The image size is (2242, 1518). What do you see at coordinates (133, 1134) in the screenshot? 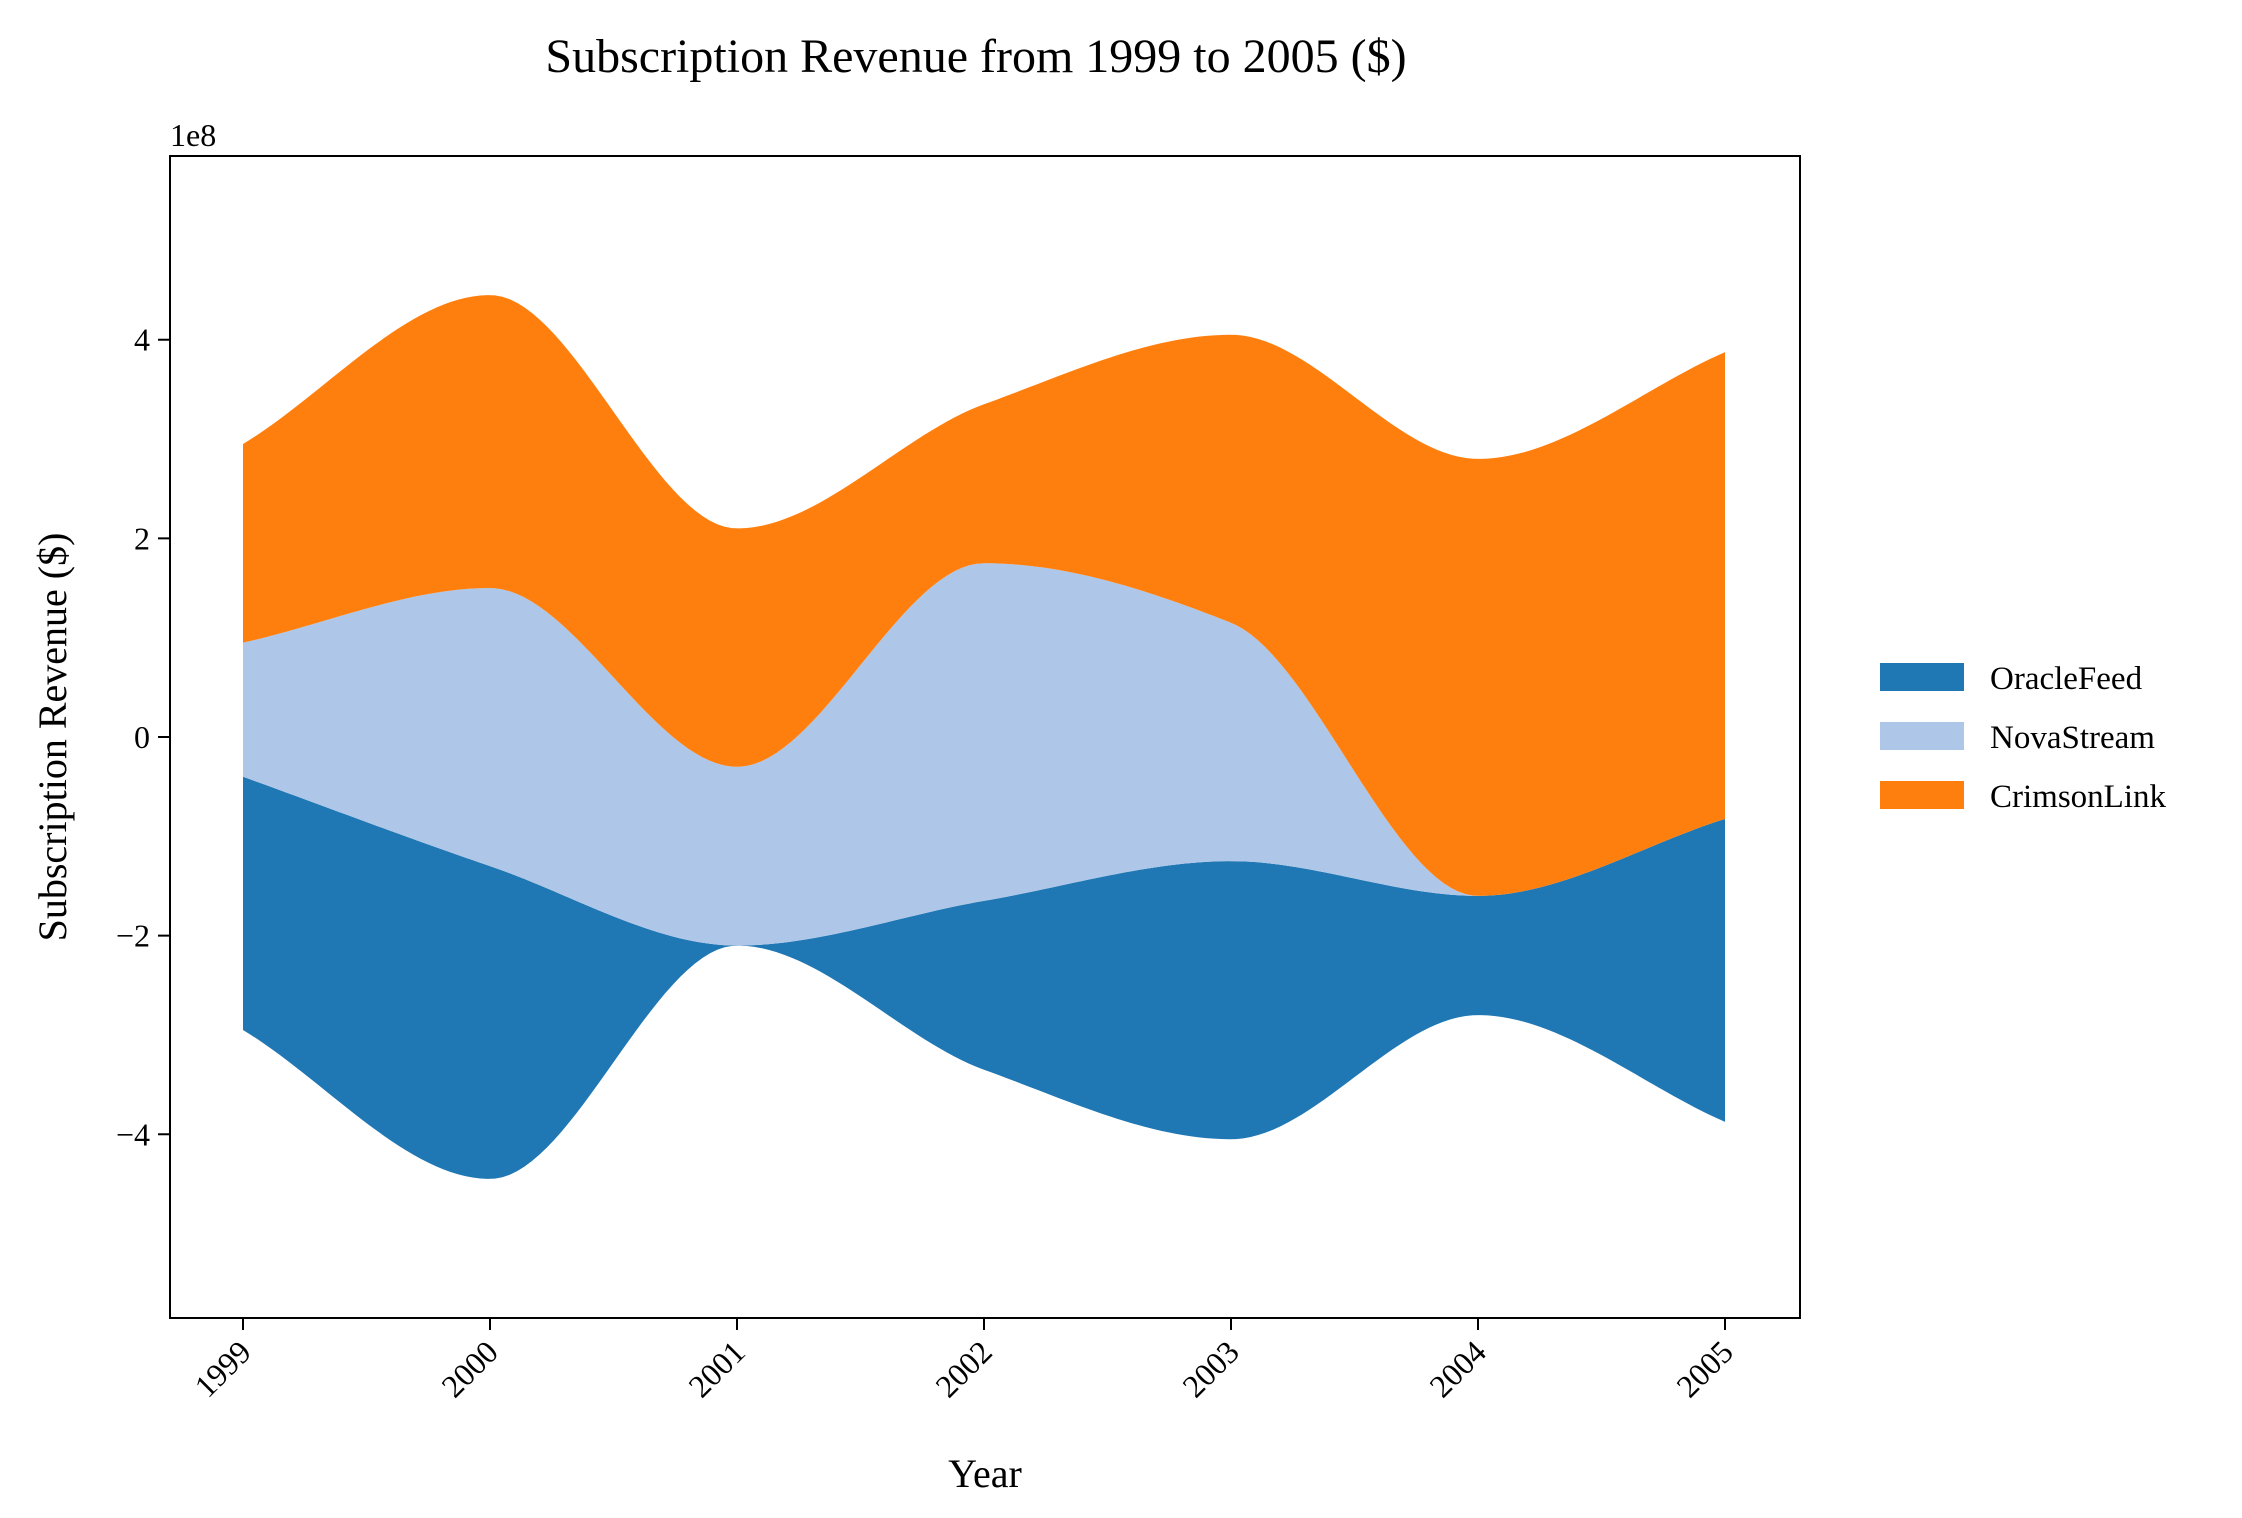
I see `y-tick-label: −4` at bounding box center [133, 1134].